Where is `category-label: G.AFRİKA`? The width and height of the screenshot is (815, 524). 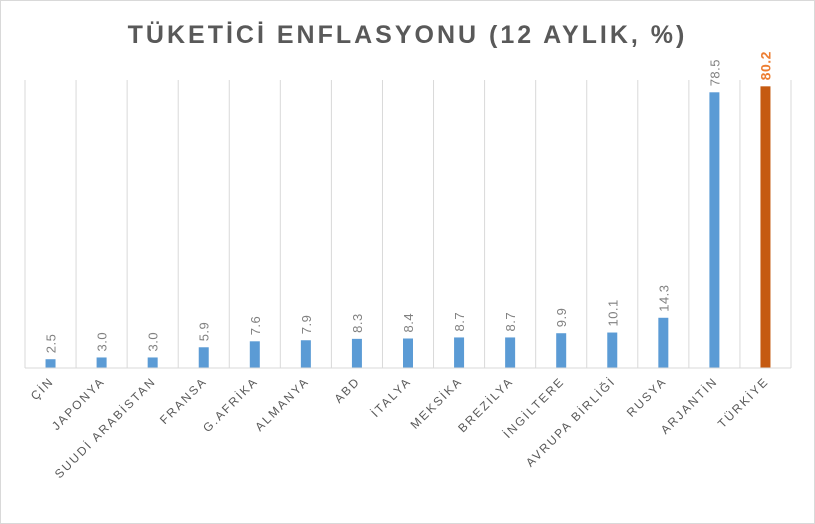 category-label: G.AFRİKA is located at coordinates (230, 404).